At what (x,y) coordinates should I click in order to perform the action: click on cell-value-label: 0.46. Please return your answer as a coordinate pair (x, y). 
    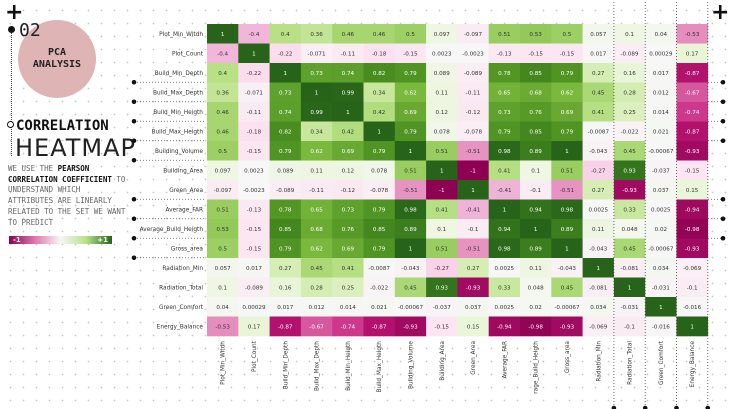
    Looking at the image, I should click on (222, 133).